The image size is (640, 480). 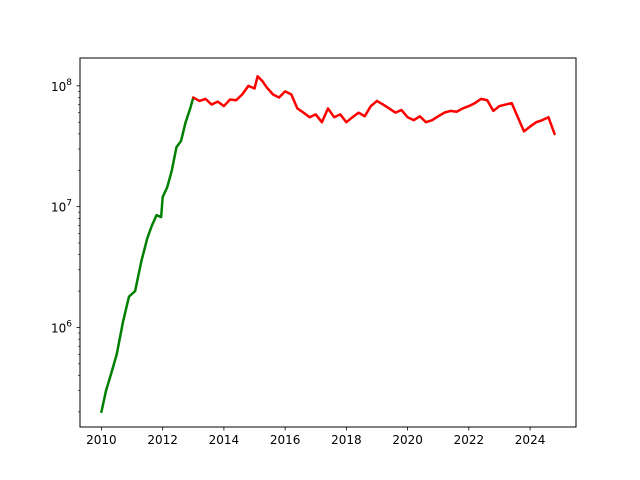 What do you see at coordinates (315, 437) in the screenshot?
I see `x-axis: 2010 2012 2014 2016 2018 2020 2022 2024` at bounding box center [315, 437].